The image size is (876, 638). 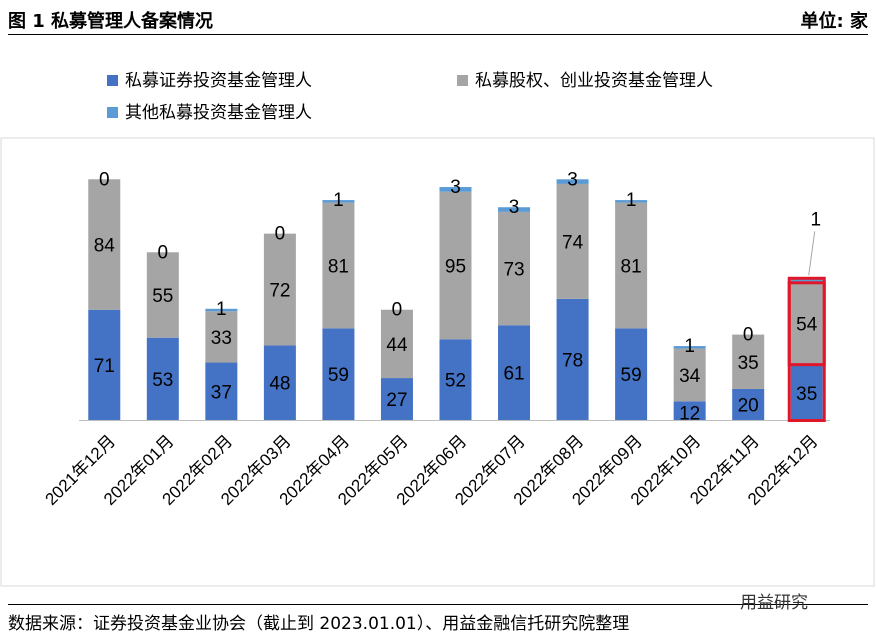 I want to click on leader-line, so click(x=812, y=253).